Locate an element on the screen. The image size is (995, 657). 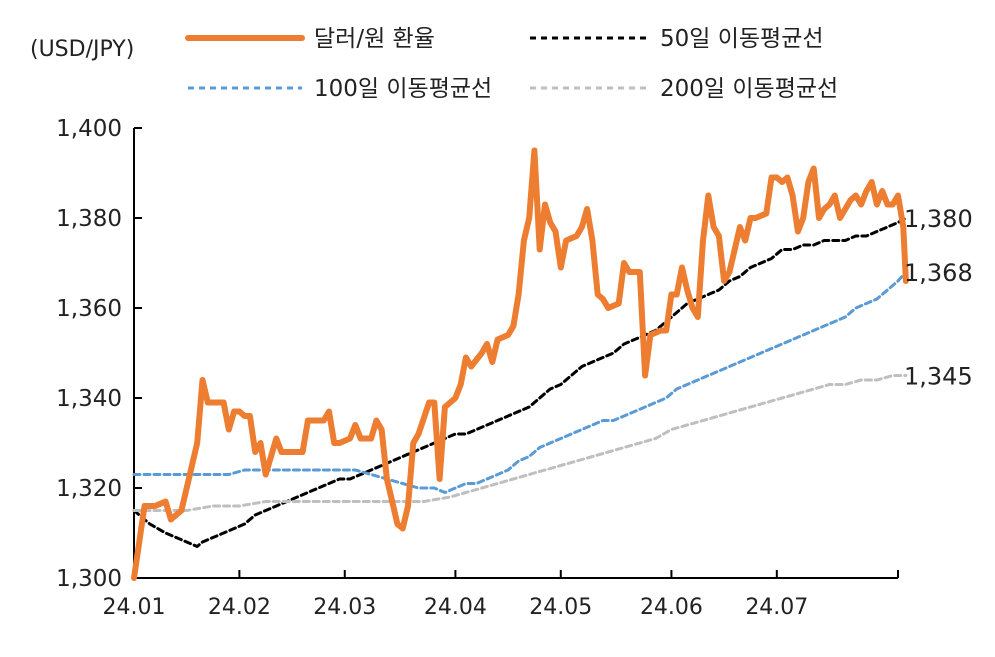
legend-label-ma50: 50일 이동평균선 is located at coordinates (742, 39).